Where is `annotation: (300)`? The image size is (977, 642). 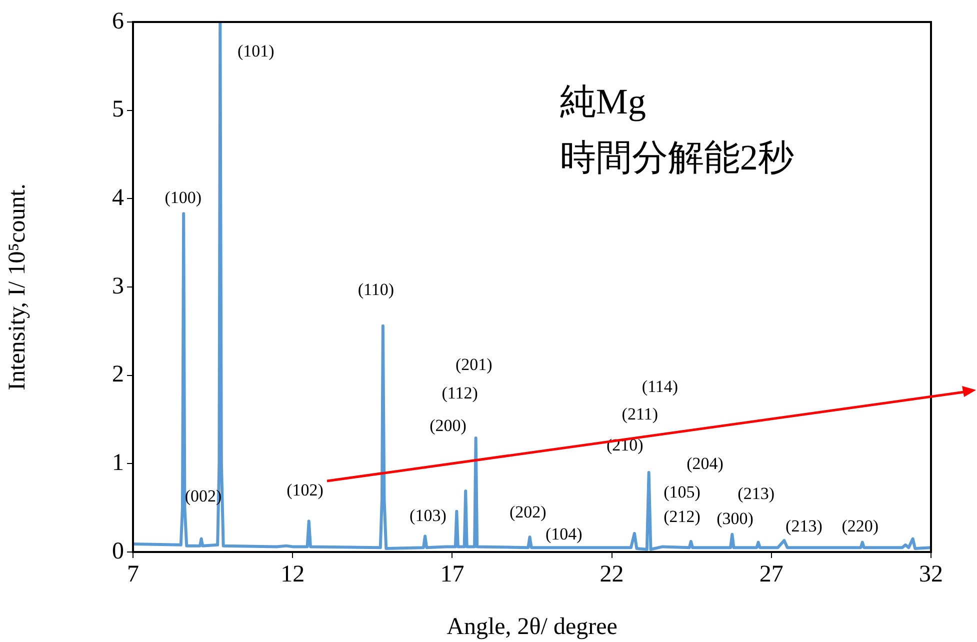 annotation: (300) is located at coordinates (735, 518).